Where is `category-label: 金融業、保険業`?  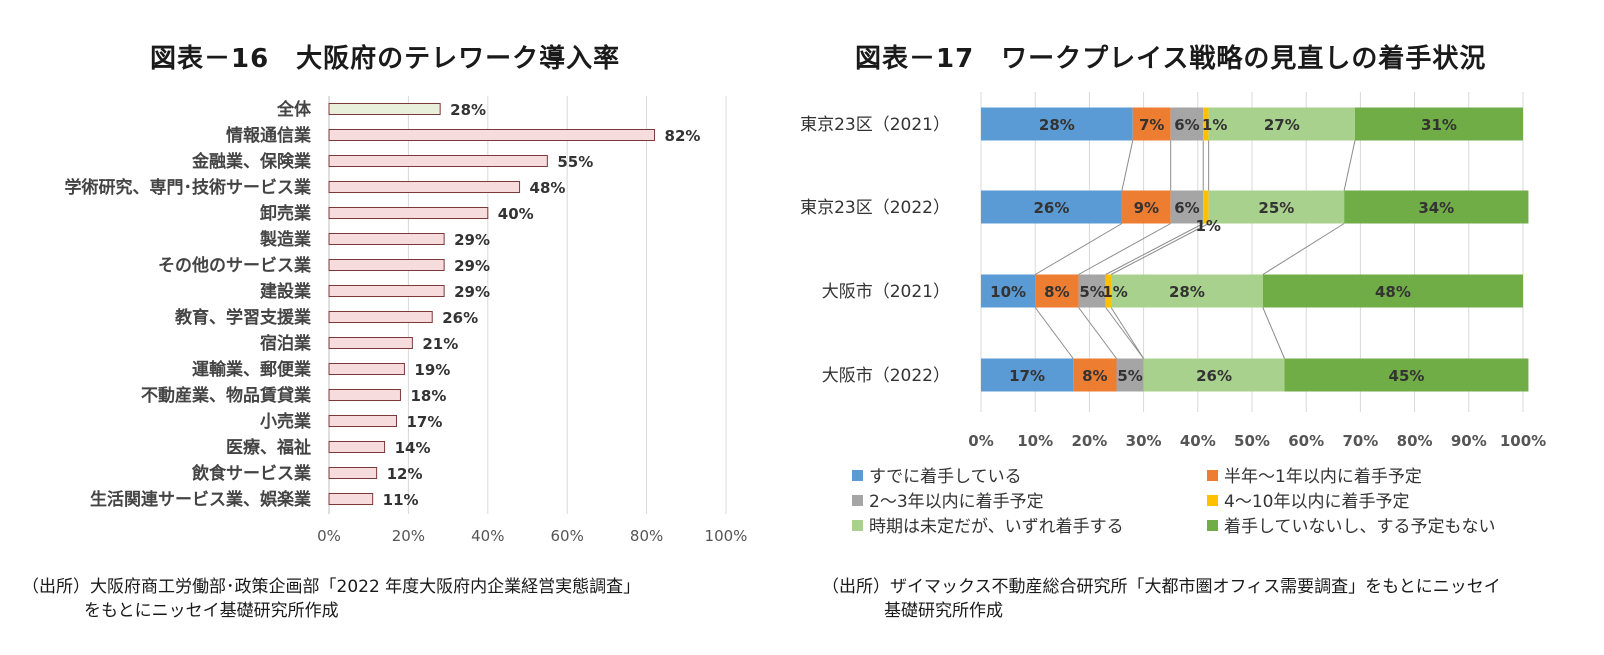 category-label: 金融業、保険業 is located at coordinates (251, 161).